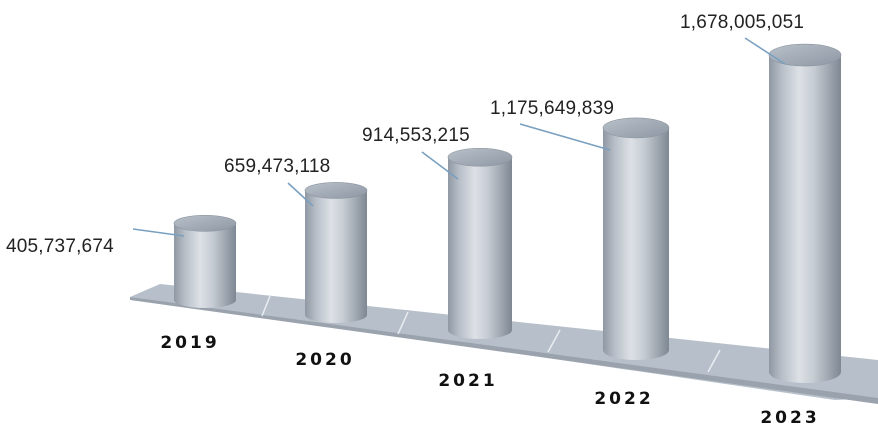 This screenshot has height=430, width=878. Describe the element at coordinates (467, 381) in the screenshot. I see `category-label: 2021` at that location.